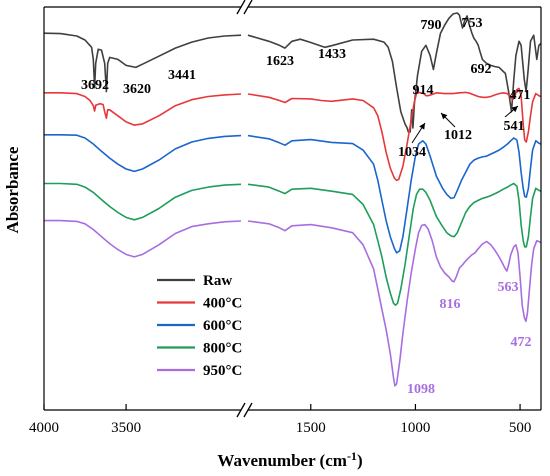 The image size is (550, 476). I want to click on legend-label-1: 400°C, so click(222, 304).